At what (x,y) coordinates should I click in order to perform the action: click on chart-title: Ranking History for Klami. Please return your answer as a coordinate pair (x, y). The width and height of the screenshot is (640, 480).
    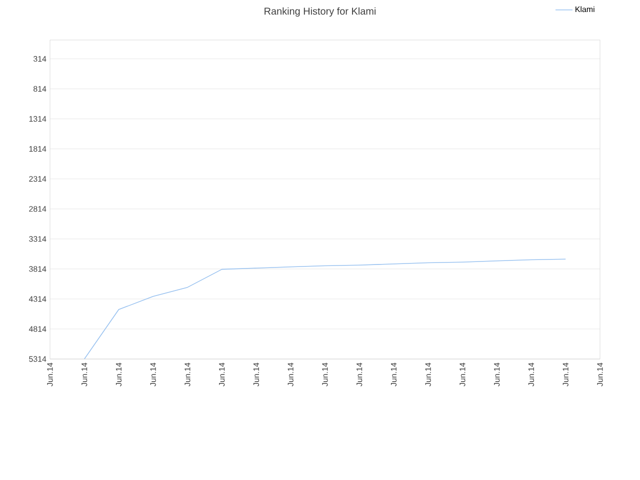
    Looking at the image, I should click on (320, 12).